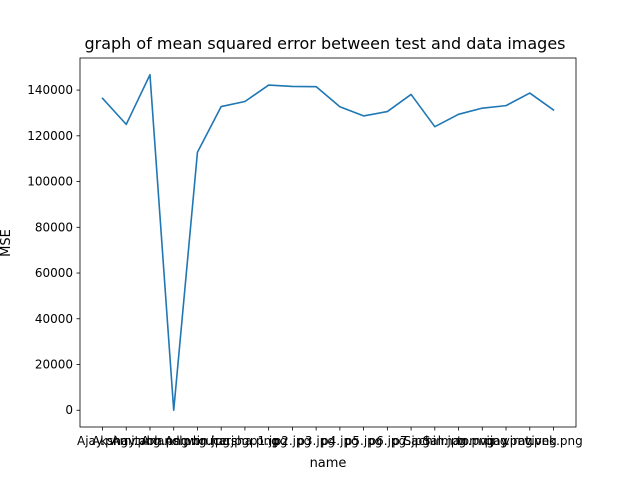 The height and width of the screenshot is (484, 640). What do you see at coordinates (435, 441) in the screenshot?
I see `x-tick-label: Sachin.jpg` at bounding box center [435, 441].